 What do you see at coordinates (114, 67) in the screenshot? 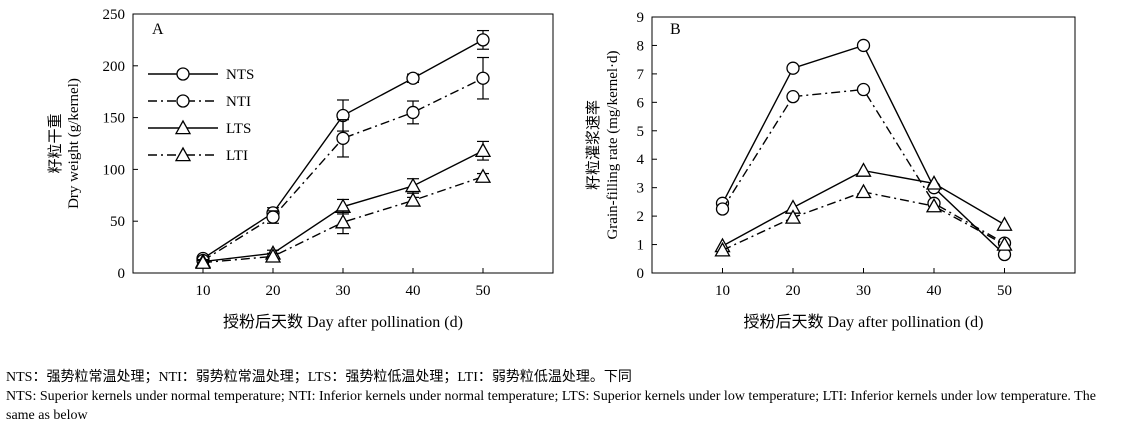
I see `y-tick-label: 200` at bounding box center [114, 67].